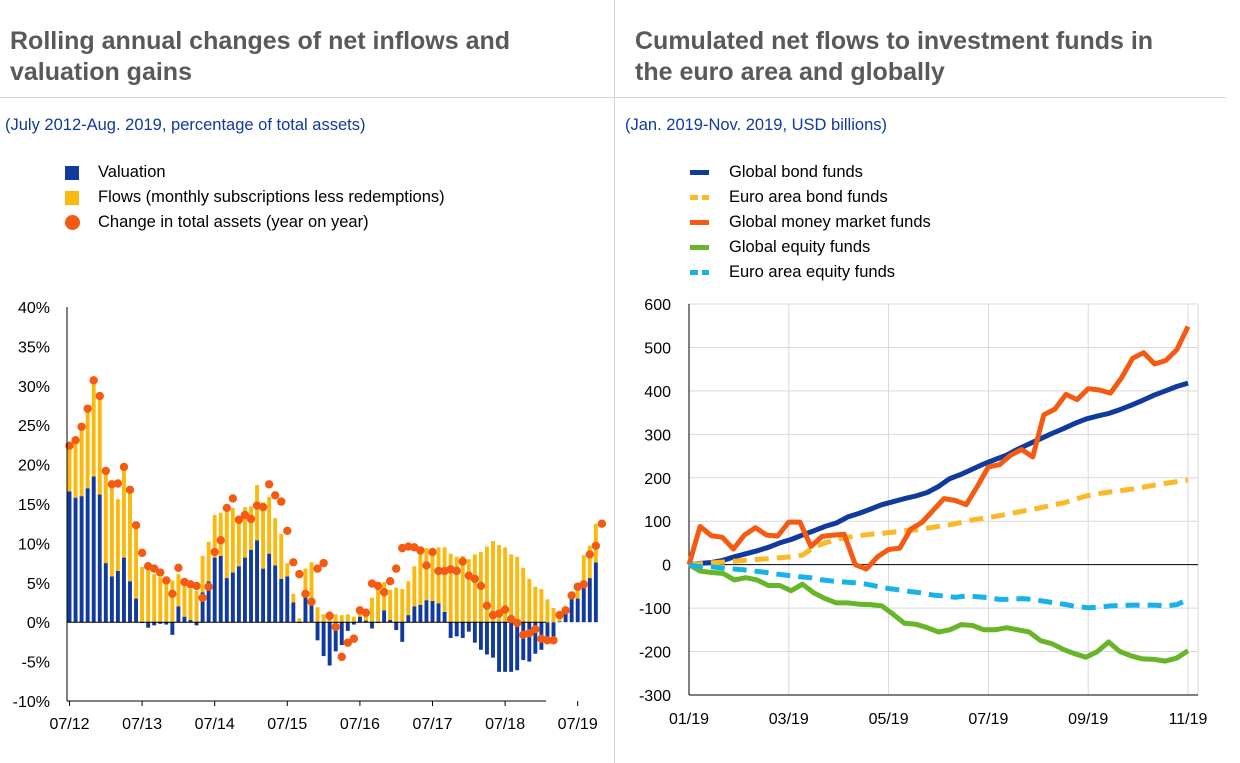  What do you see at coordinates (34, 466) in the screenshot?
I see `y-tick-label: 20%` at bounding box center [34, 466].